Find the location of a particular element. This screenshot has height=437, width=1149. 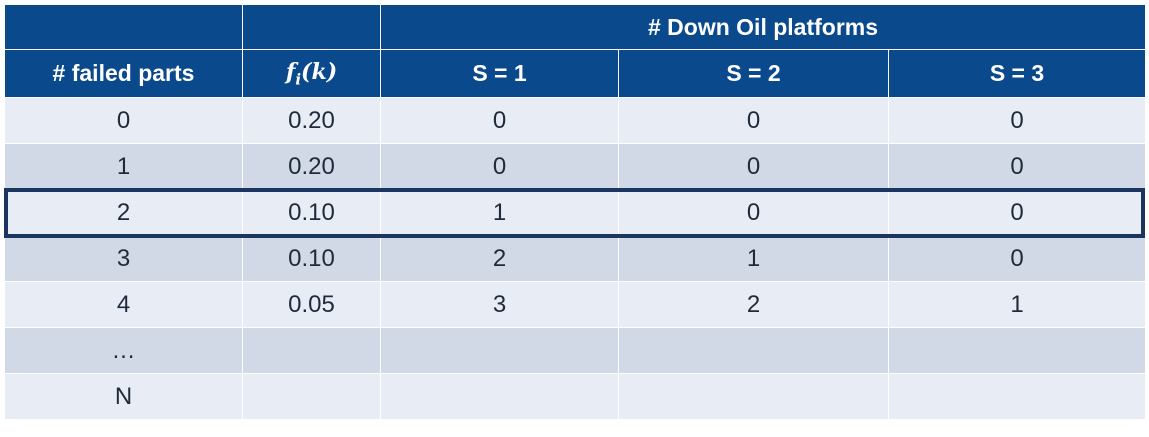

cell-failed-parts: 0 is located at coordinates (123, 120).